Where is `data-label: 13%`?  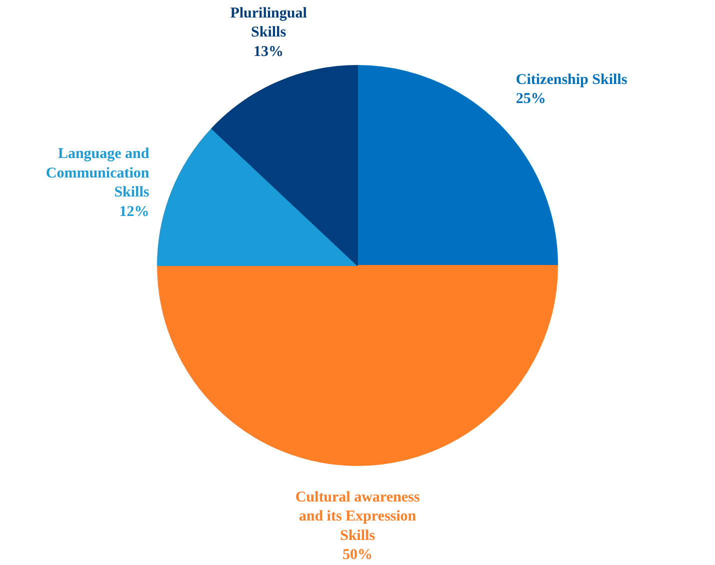
data-label: 13% is located at coordinates (269, 52).